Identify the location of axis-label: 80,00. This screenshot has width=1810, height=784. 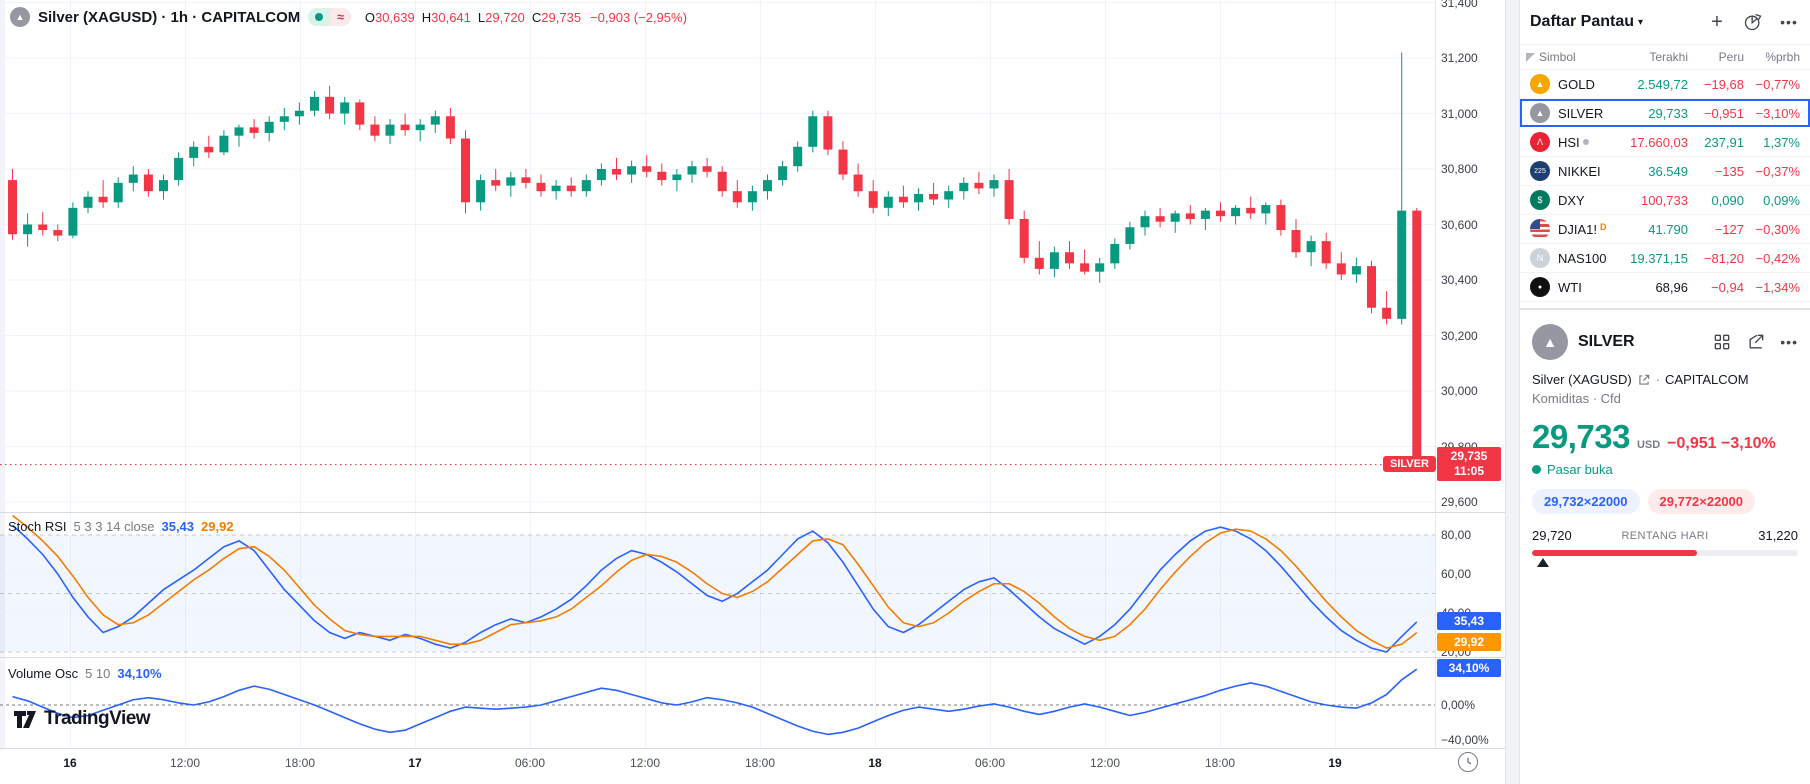
(1456, 535).